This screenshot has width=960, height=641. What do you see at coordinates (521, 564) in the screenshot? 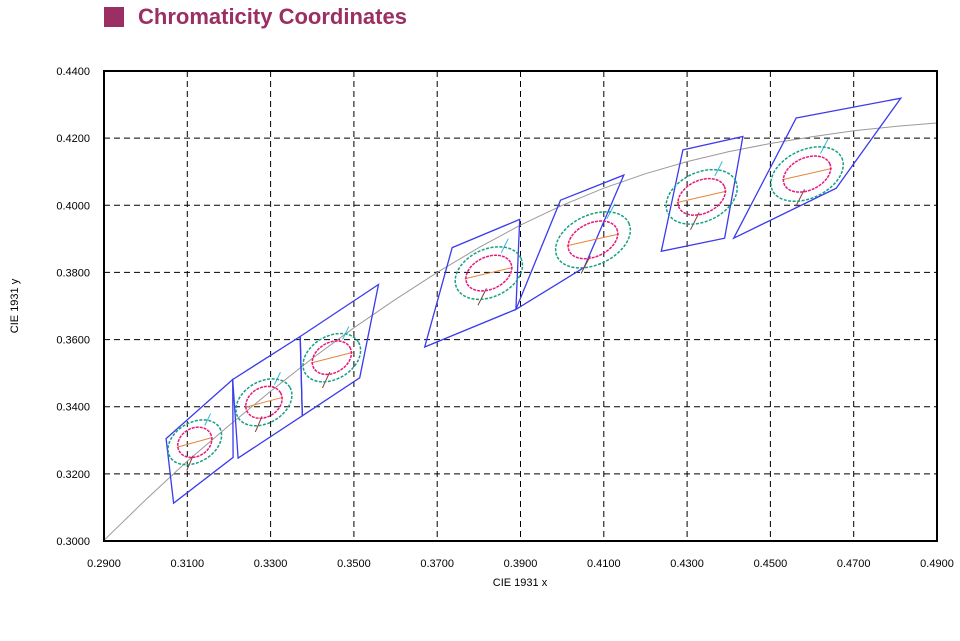
I see `x-tick-label: 0.3900` at bounding box center [521, 564].